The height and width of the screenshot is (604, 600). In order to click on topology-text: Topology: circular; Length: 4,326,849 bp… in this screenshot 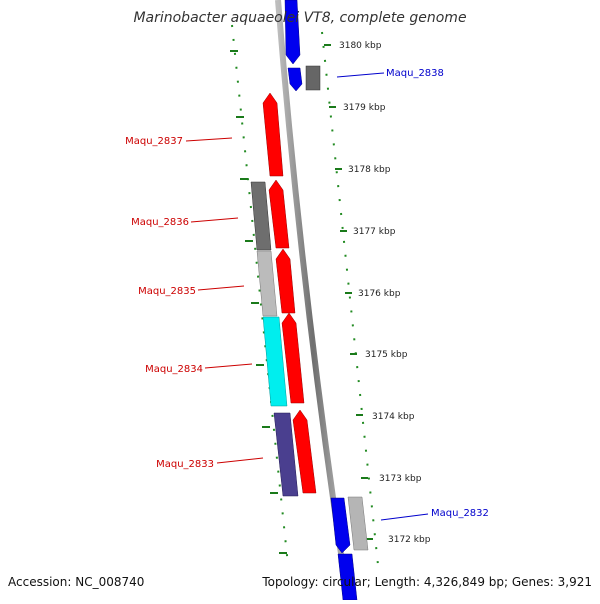, I will do `click(427, 582)`.